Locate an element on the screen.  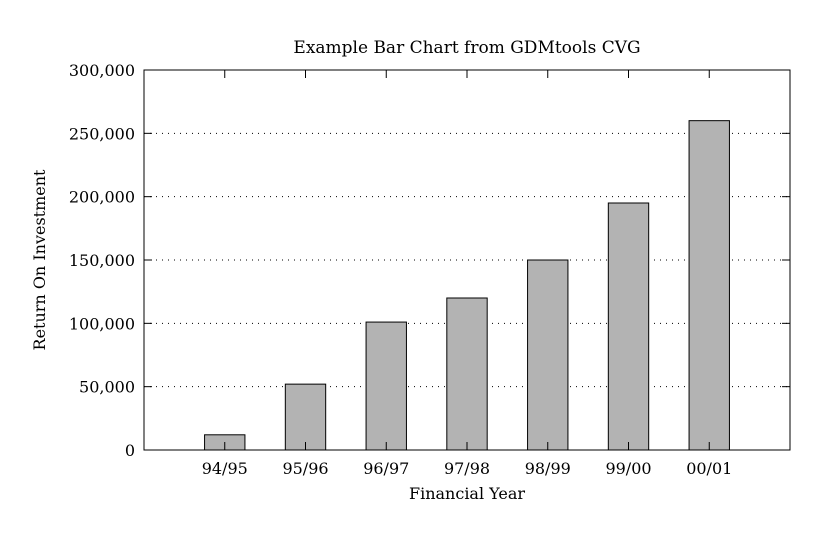
y-tick-label: 250,000 is located at coordinates (102, 133).